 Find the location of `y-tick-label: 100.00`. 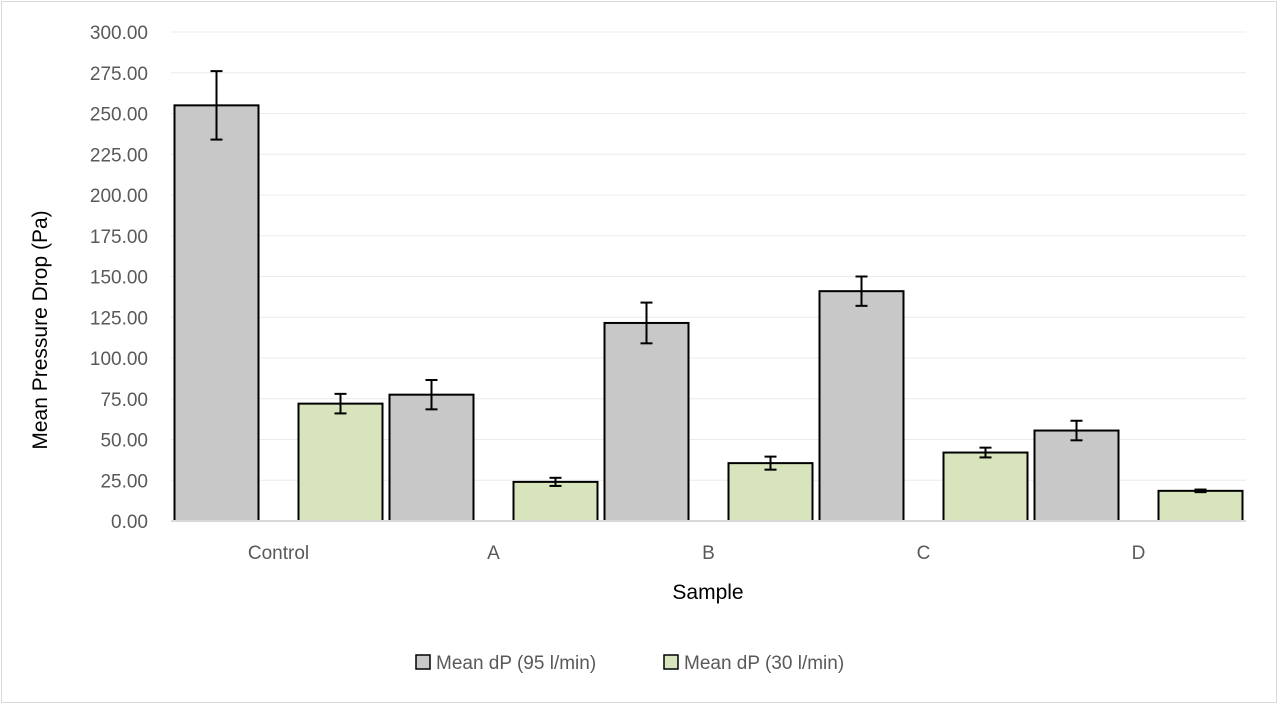

y-tick-label: 100.00 is located at coordinates (119, 359).